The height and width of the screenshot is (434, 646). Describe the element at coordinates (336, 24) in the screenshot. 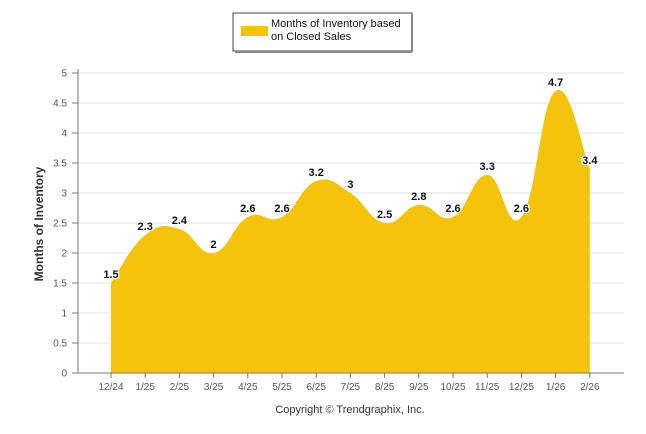

I see `legend-label-line1: Months of Inventory based` at that location.